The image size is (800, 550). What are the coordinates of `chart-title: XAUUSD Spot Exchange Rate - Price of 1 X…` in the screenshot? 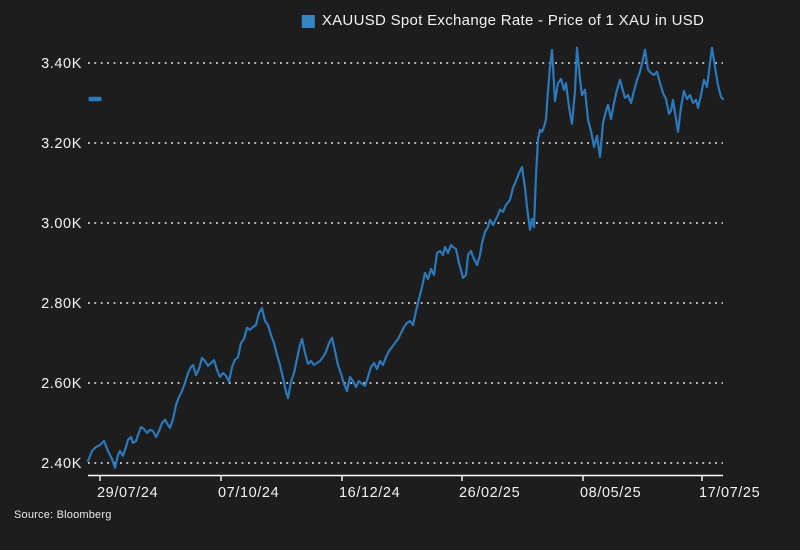 It's located at (513, 20).